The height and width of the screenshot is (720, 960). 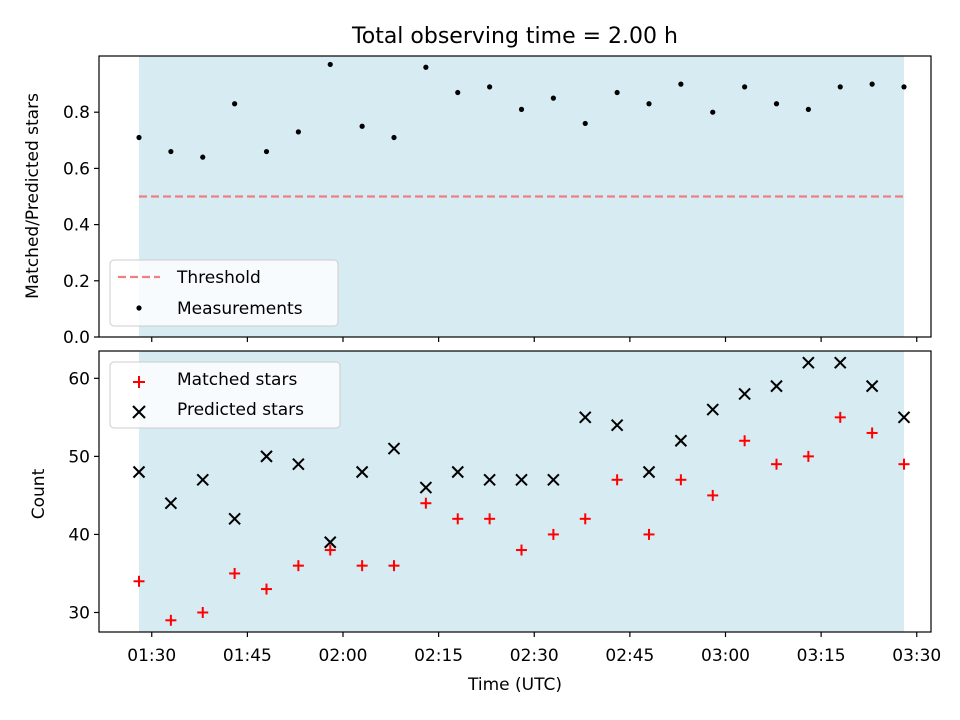 What do you see at coordinates (514, 685) in the screenshot?
I see `x-axis-label: Time (UTC)` at bounding box center [514, 685].